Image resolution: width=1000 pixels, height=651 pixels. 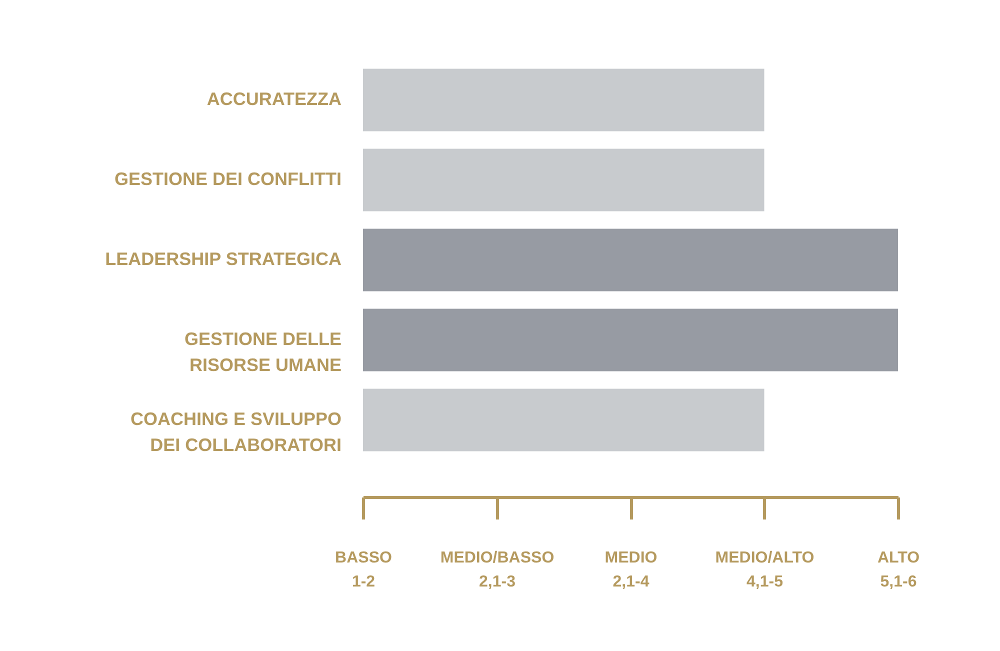 What do you see at coordinates (274, 99) in the screenshot?
I see `y-tick-label: ACCURATEZZA` at bounding box center [274, 99].